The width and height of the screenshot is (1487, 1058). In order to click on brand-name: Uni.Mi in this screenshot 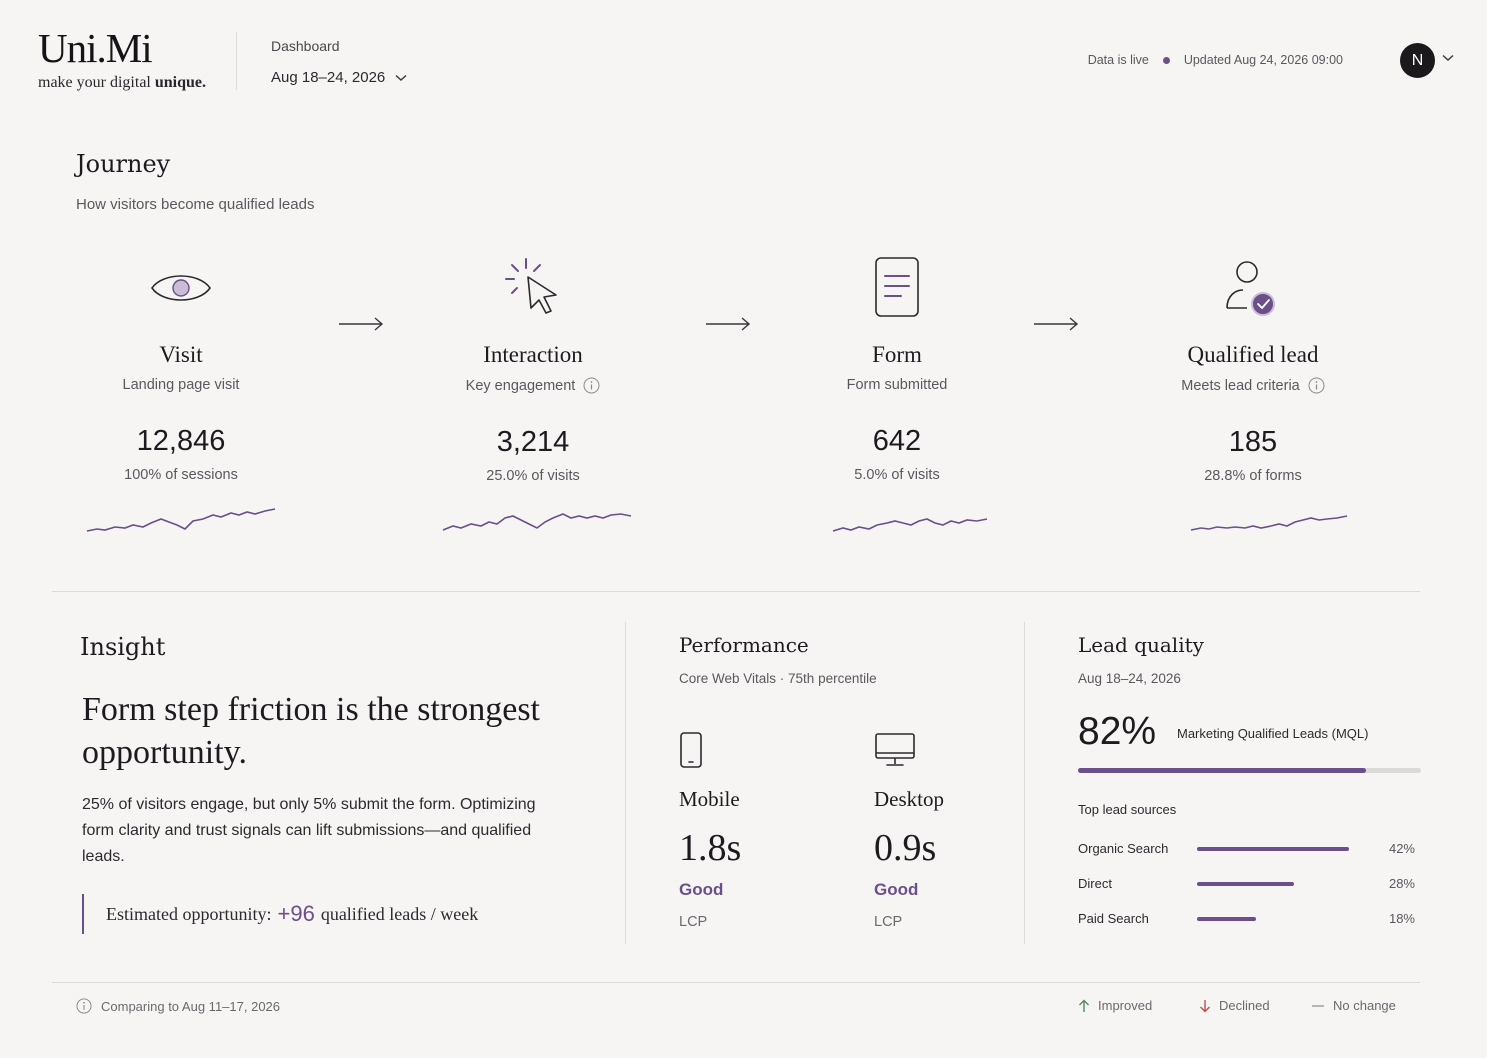, I will do `click(95, 48)`.